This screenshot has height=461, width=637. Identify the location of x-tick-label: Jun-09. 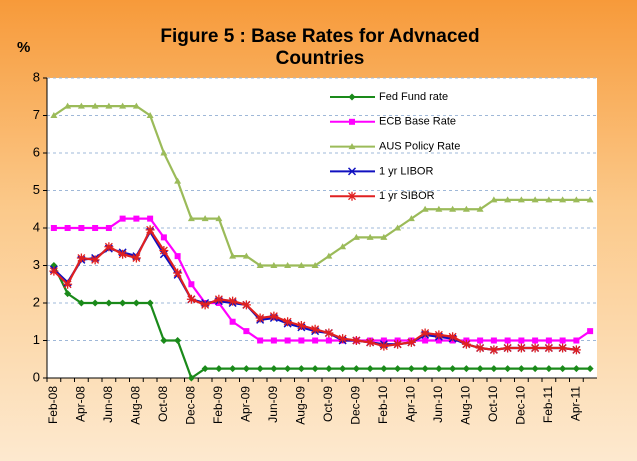
(273, 404).